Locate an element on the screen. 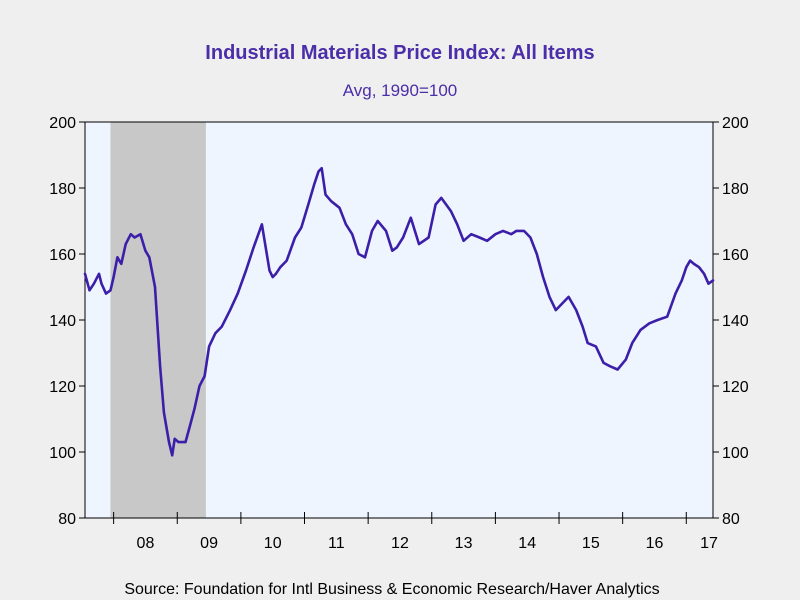  x-tick-label: 14 is located at coordinates (527, 543).